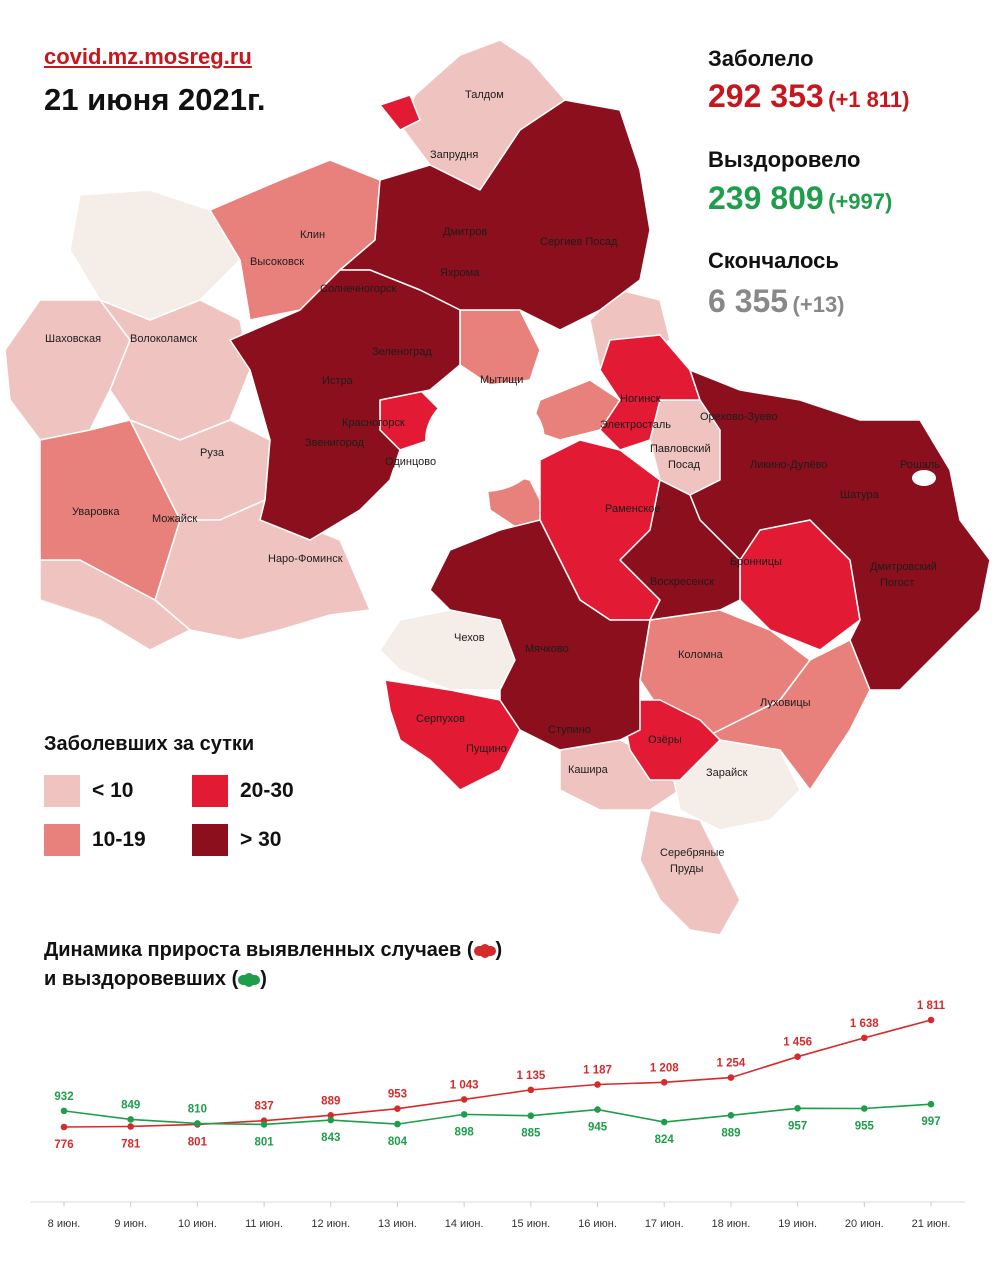 The height and width of the screenshot is (1280, 994). Describe the element at coordinates (148, 56) in the screenshot. I see `site-link: covid.mz.mosreg.ru` at that location.